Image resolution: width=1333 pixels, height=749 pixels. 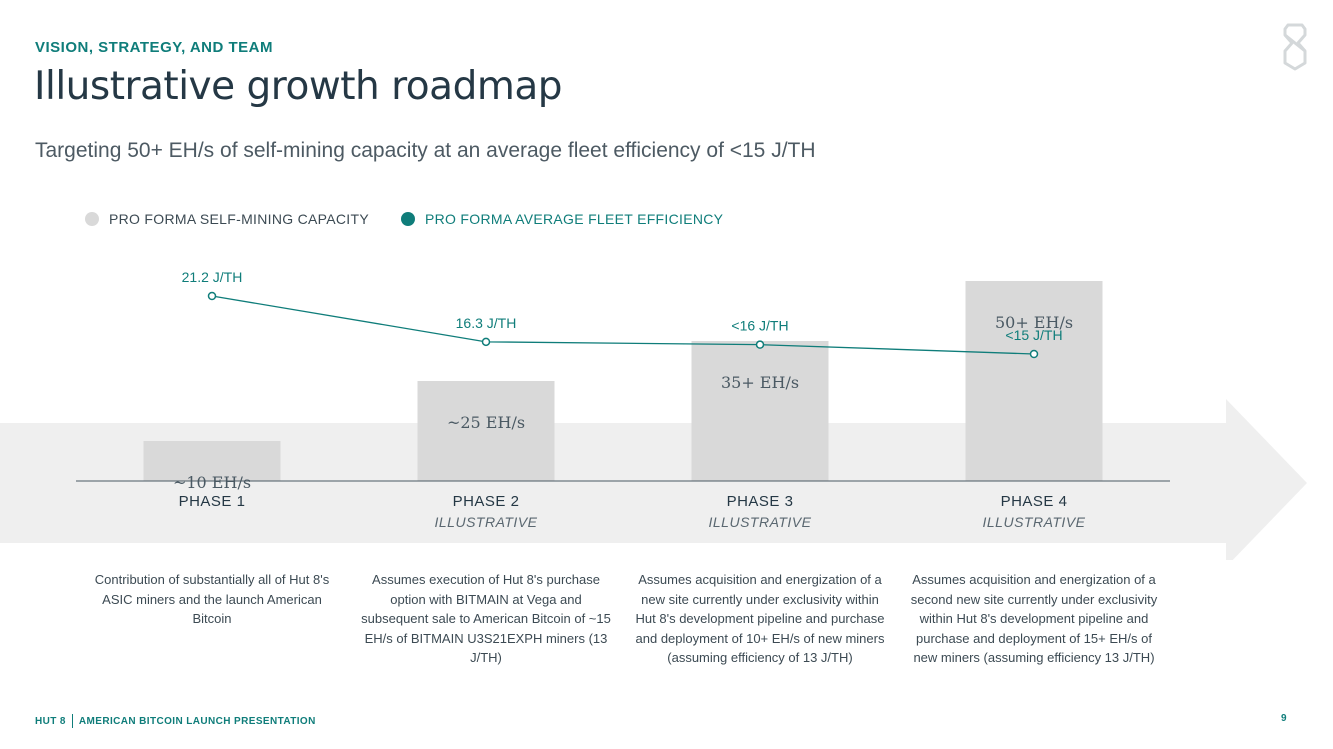 I want to click on phase-label-1: PHASE 1, so click(x=212, y=501).